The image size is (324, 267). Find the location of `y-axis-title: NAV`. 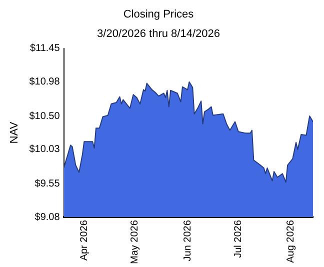

y-axis-title: NAV is located at coordinates (14, 132).